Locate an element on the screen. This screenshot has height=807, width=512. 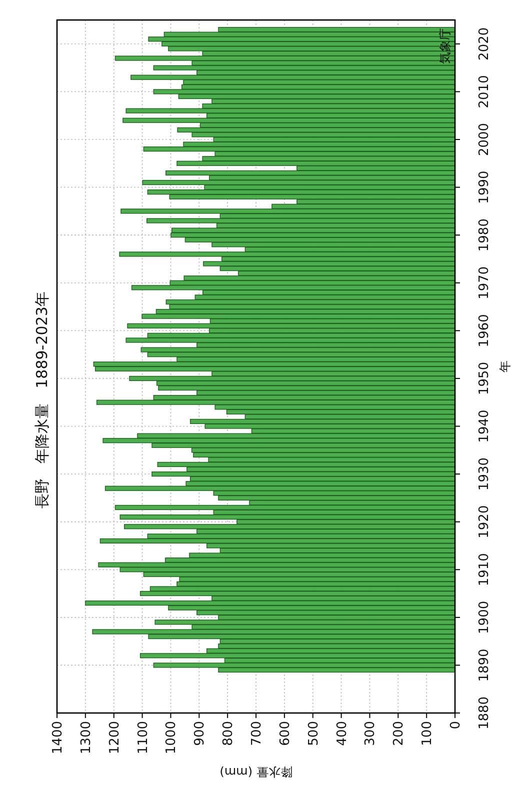
x-tick-label: 1300 is located at coordinates (86, 737).